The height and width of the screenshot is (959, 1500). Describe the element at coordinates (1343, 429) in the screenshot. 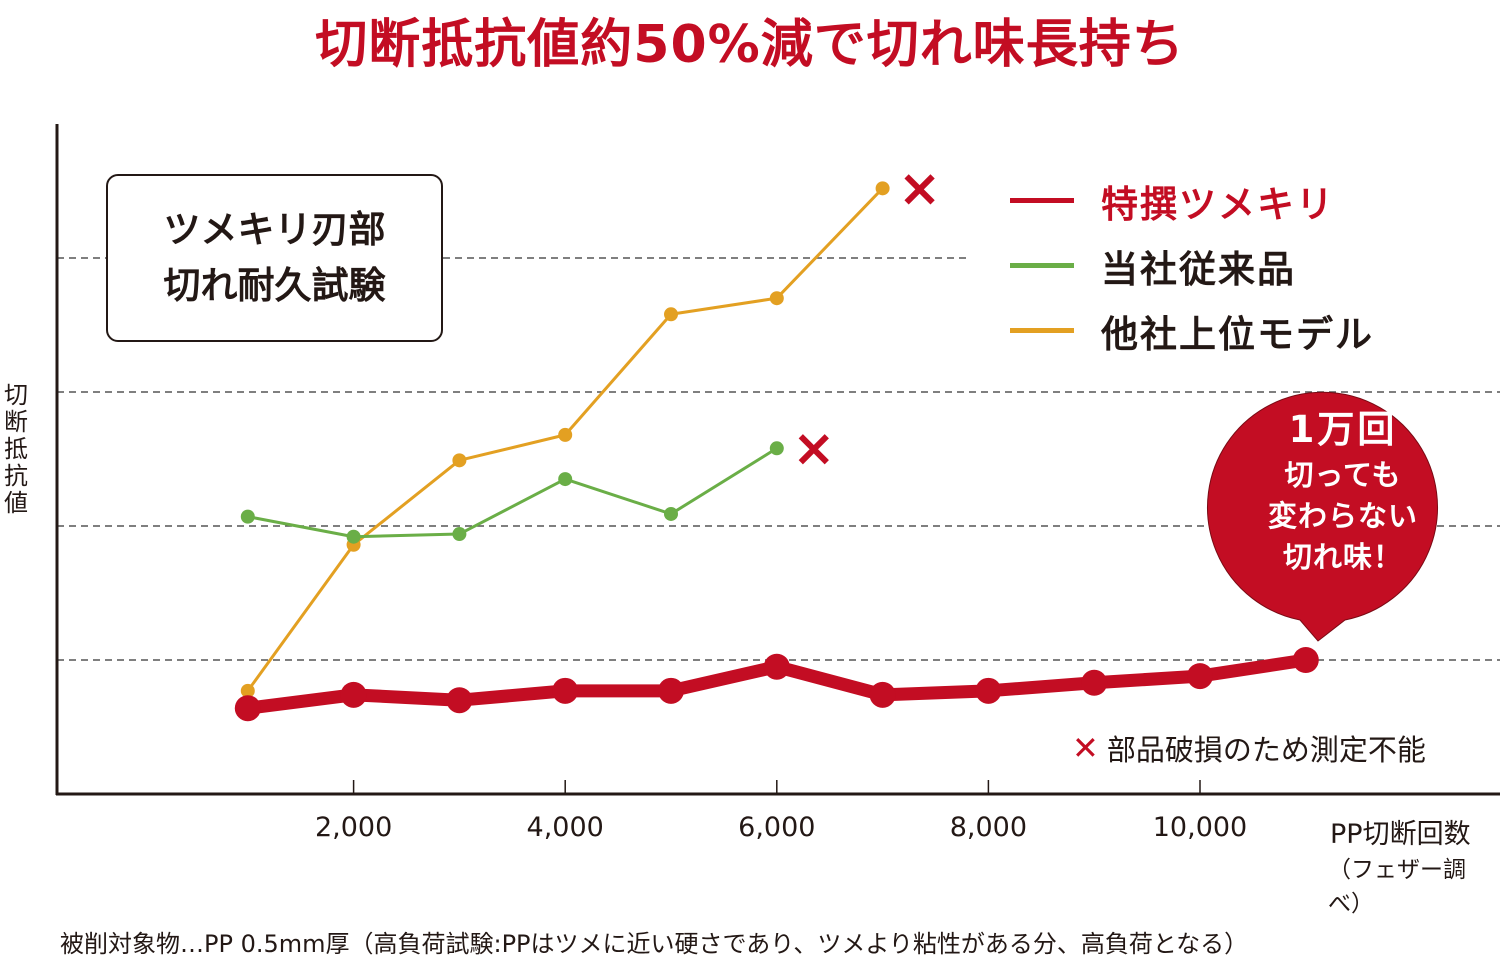

I see `bubble-line1: 1万回` at that location.